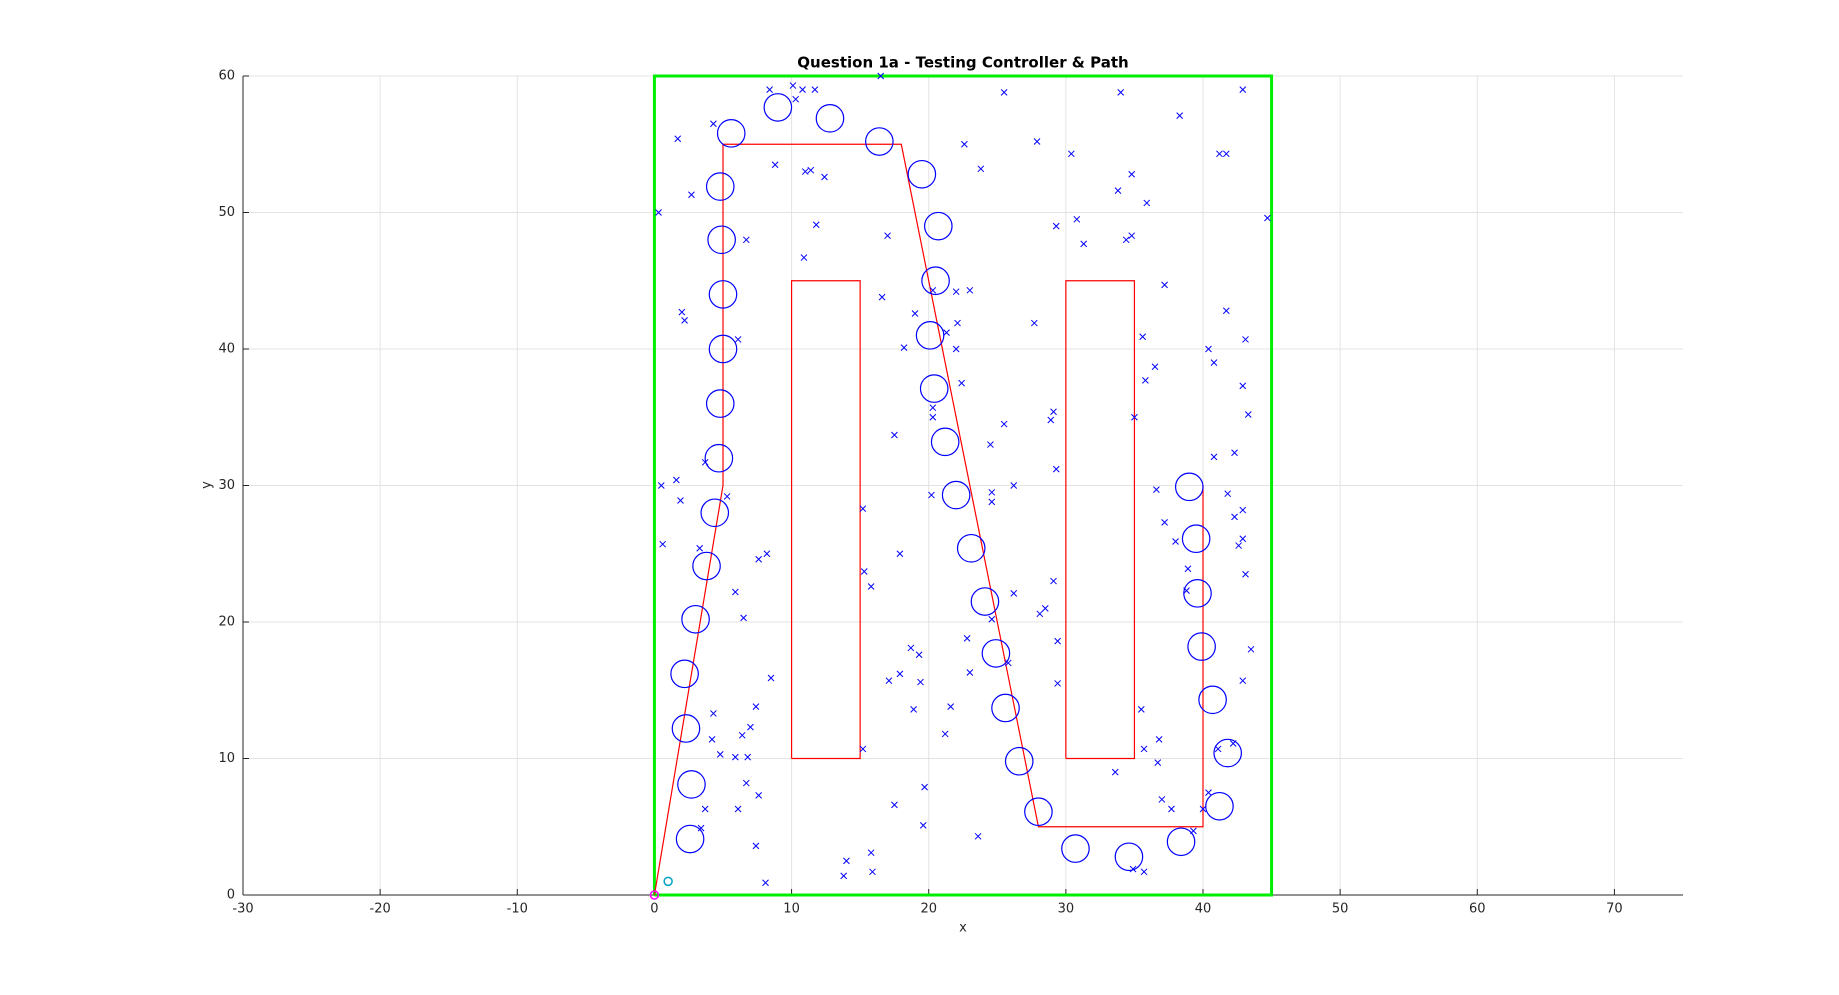 The width and height of the screenshot is (1839, 995). What do you see at coordinates (825, 520) in the screenshot?
I see `path-line` at bounding box center [825, 520].